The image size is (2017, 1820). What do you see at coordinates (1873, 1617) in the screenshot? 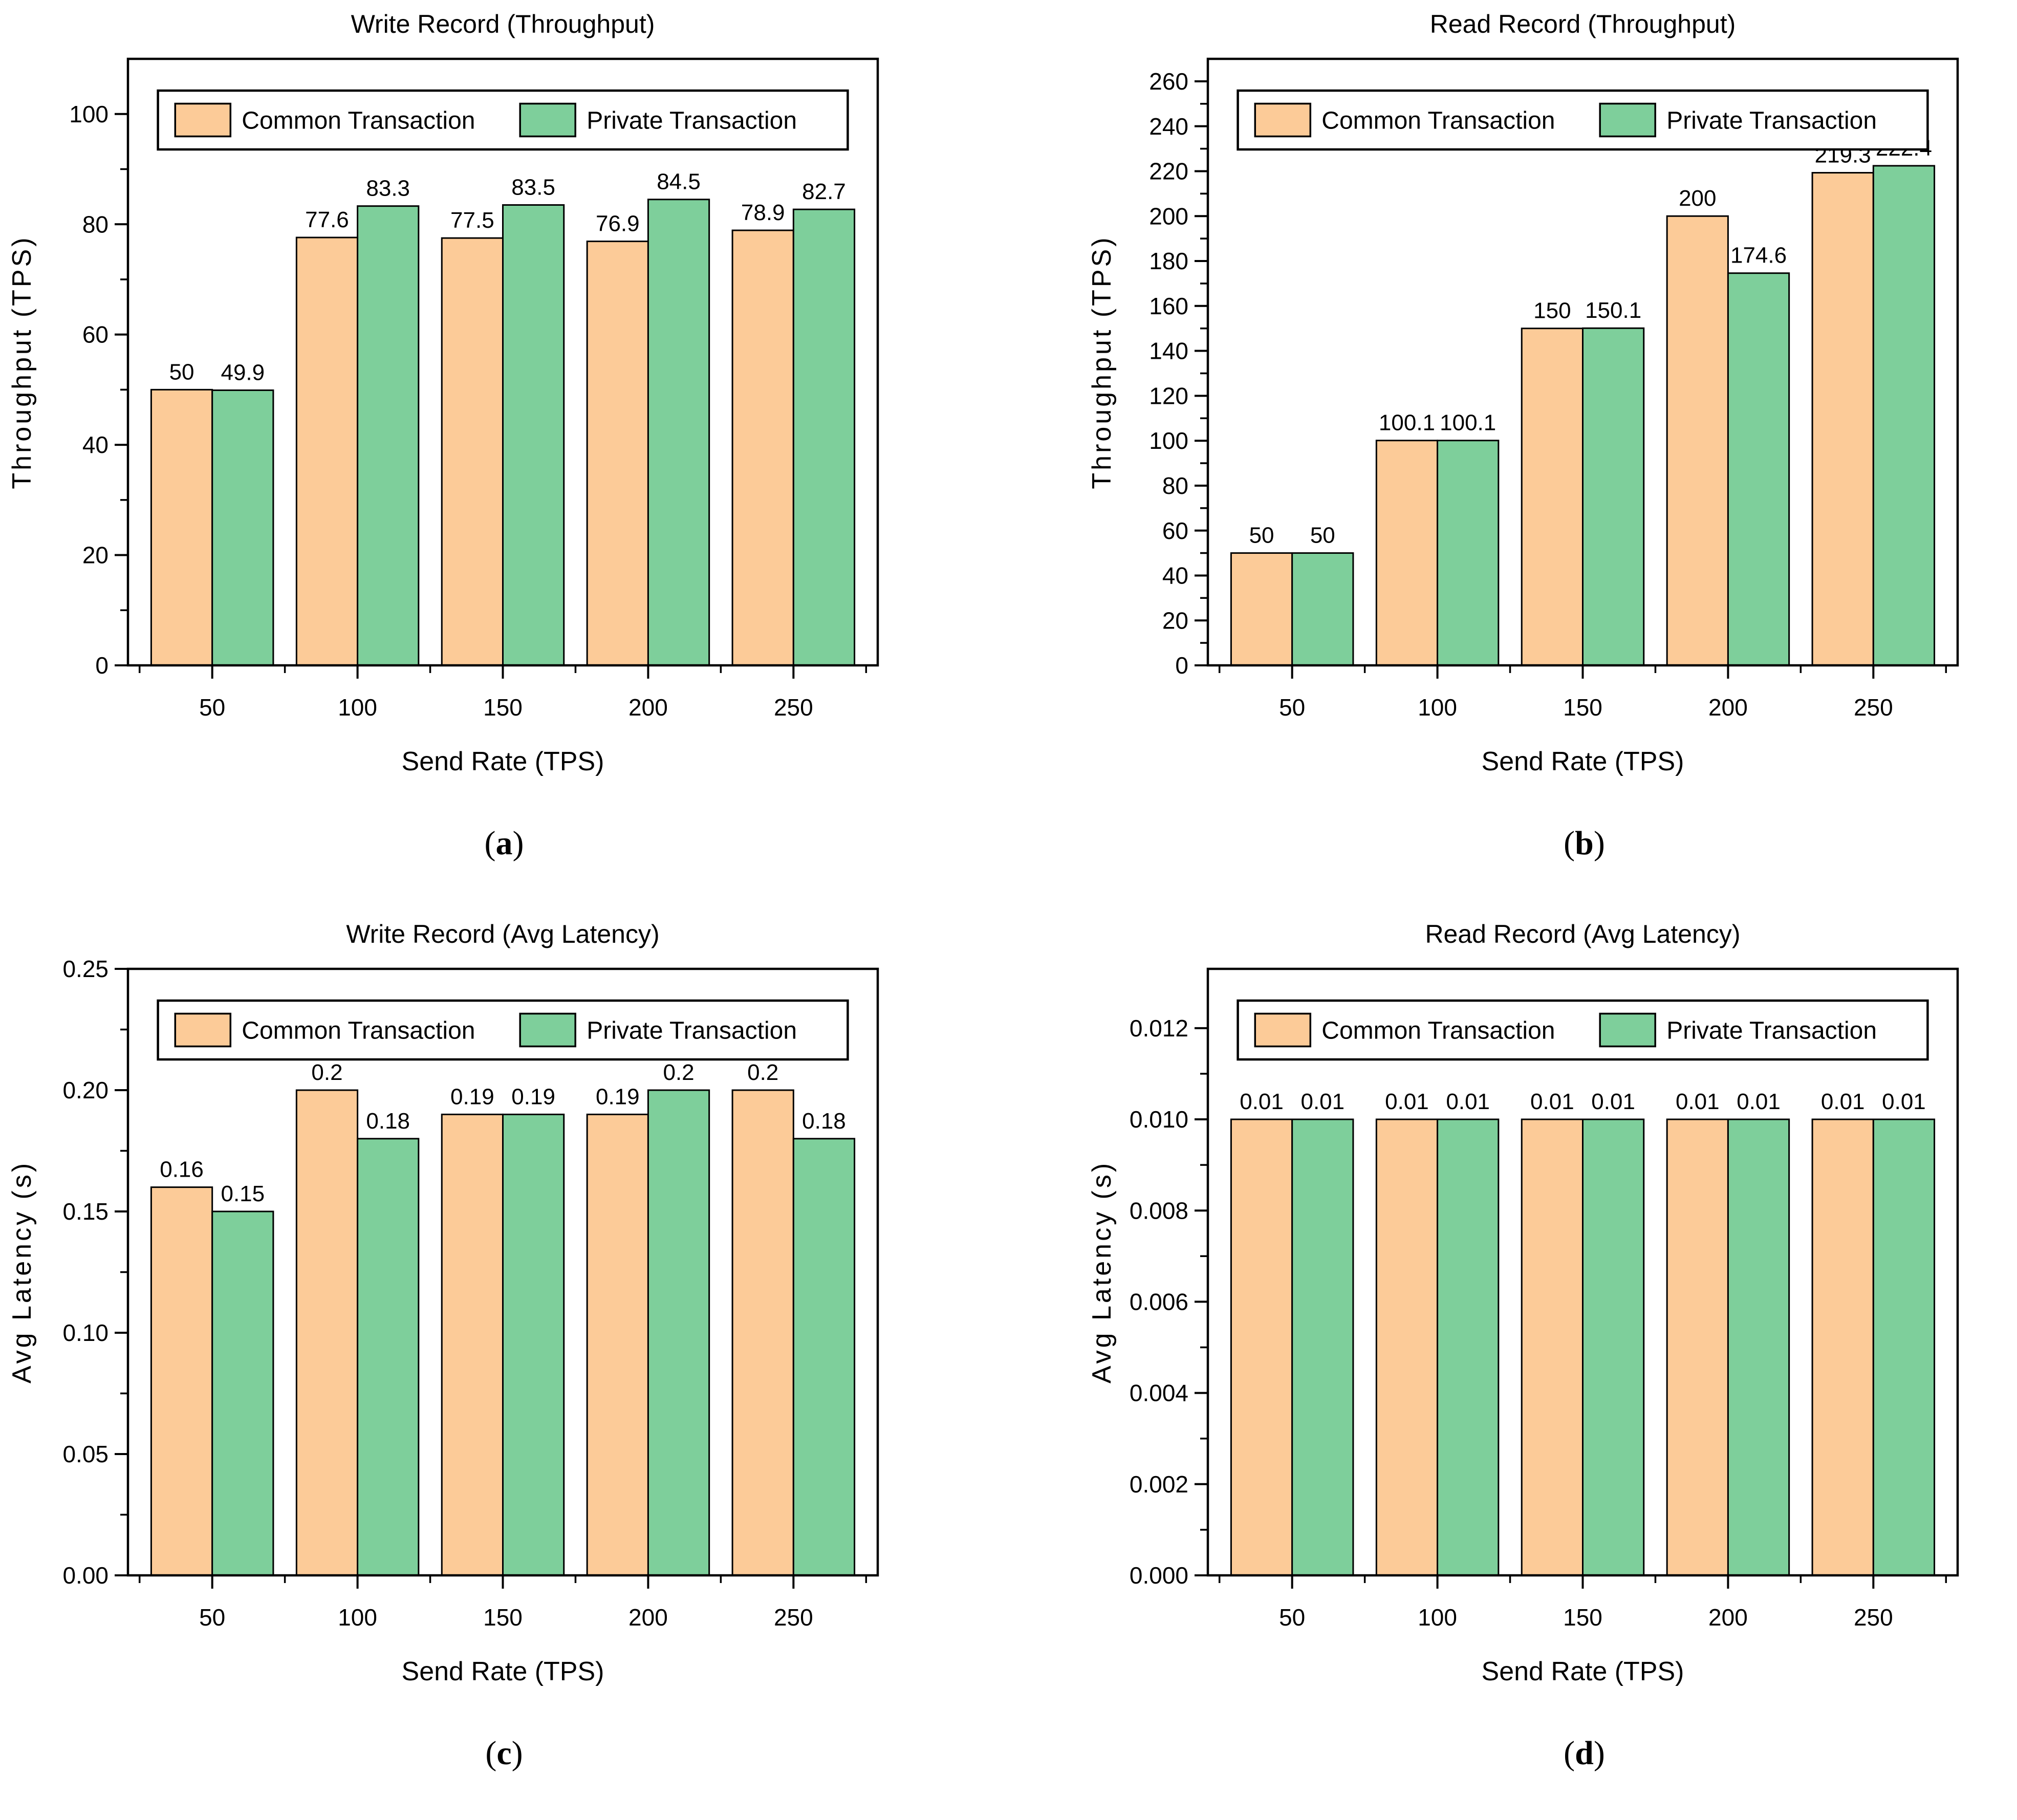
I see `x-tick-label: 250` at bounding box center [1873, 1617].